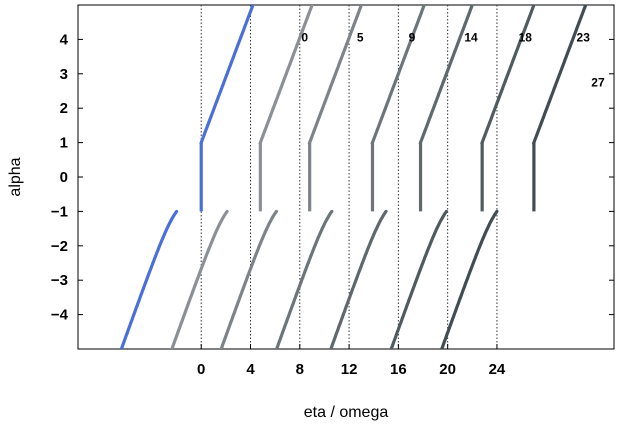 The width and height of the screenshot is (623, 425). I want to click on curve-label: 0, so click(304, 38).